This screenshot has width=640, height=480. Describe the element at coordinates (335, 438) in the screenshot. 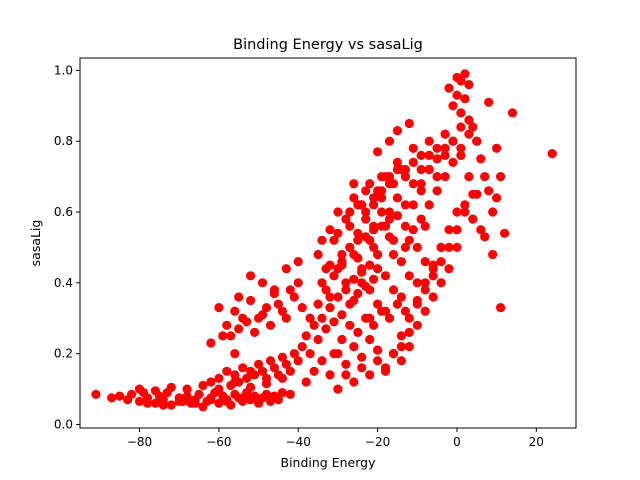

I see `x-axis-ticks: −80 −60 −40 −20 0 20` at that location.